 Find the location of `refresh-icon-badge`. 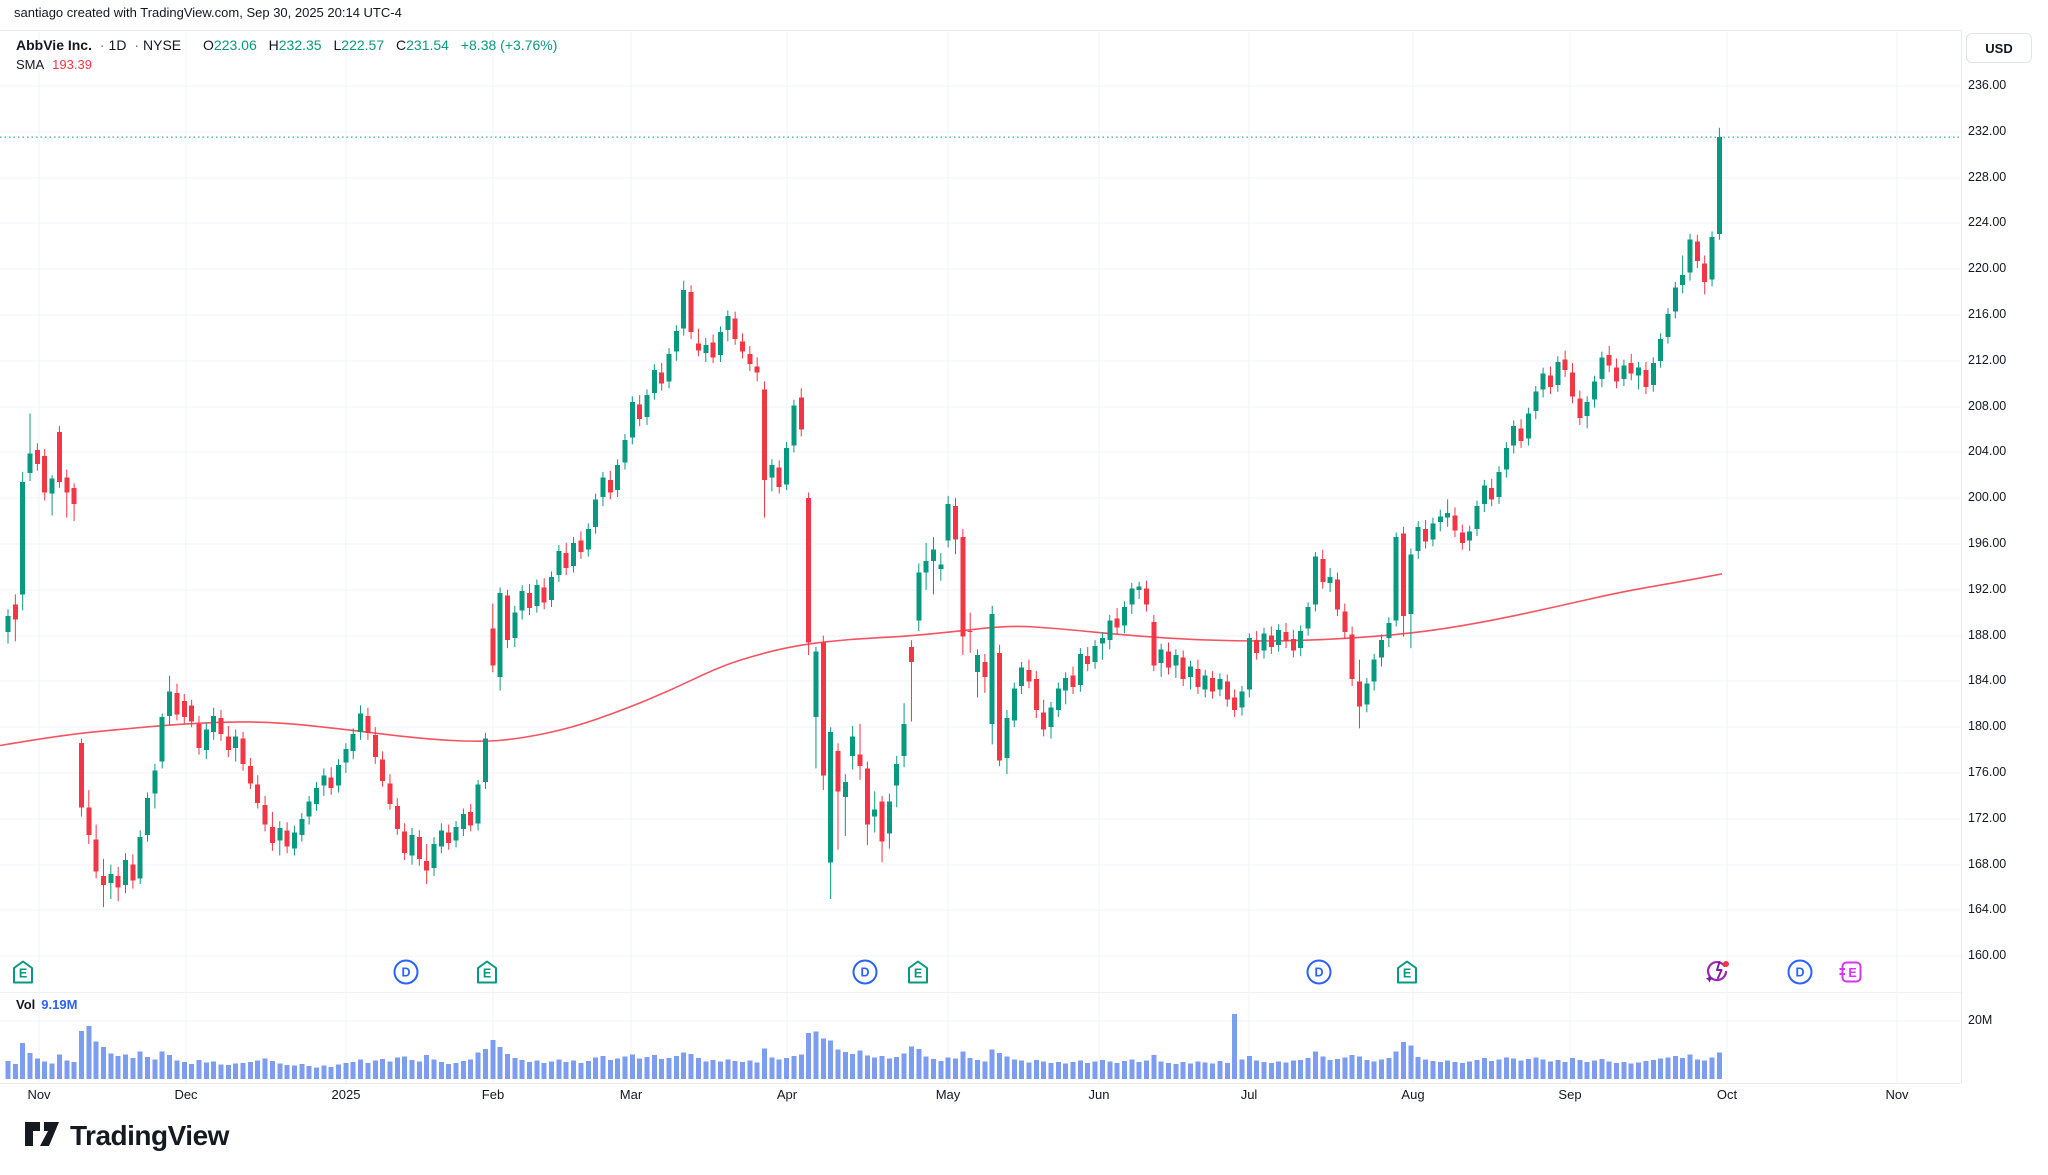

refresh-icon-badge is located at coordinates (1717, 972).